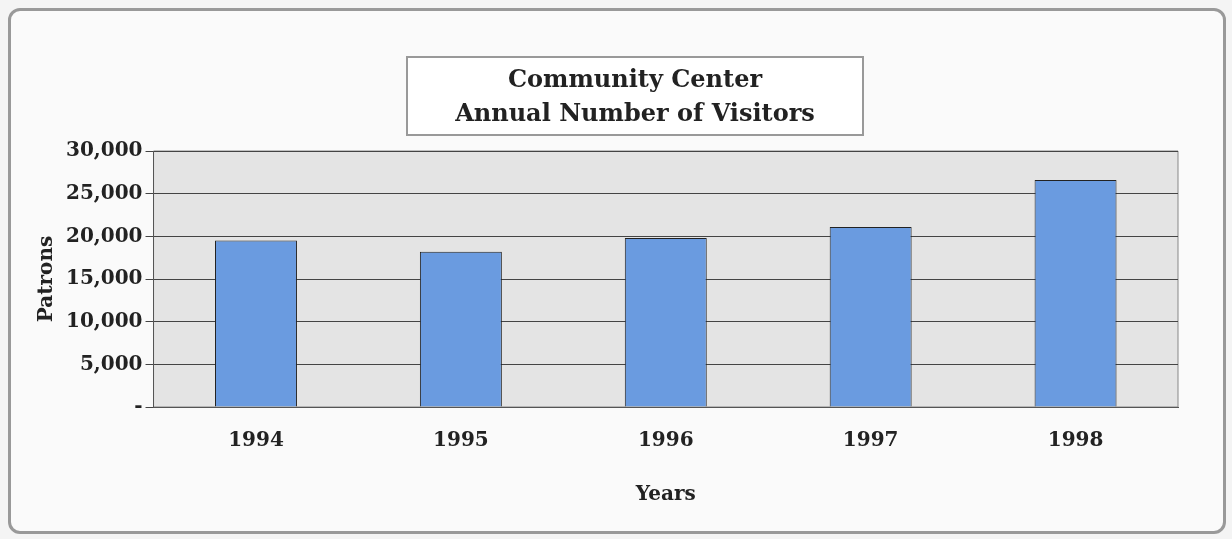 The width and height of the screenshot is (1232, 539). What do you see at coordinates (635, 96) in the screenshot?
I see `chart-title: Community Center Annual Number of Visitors` at bounding box center [635, 96].